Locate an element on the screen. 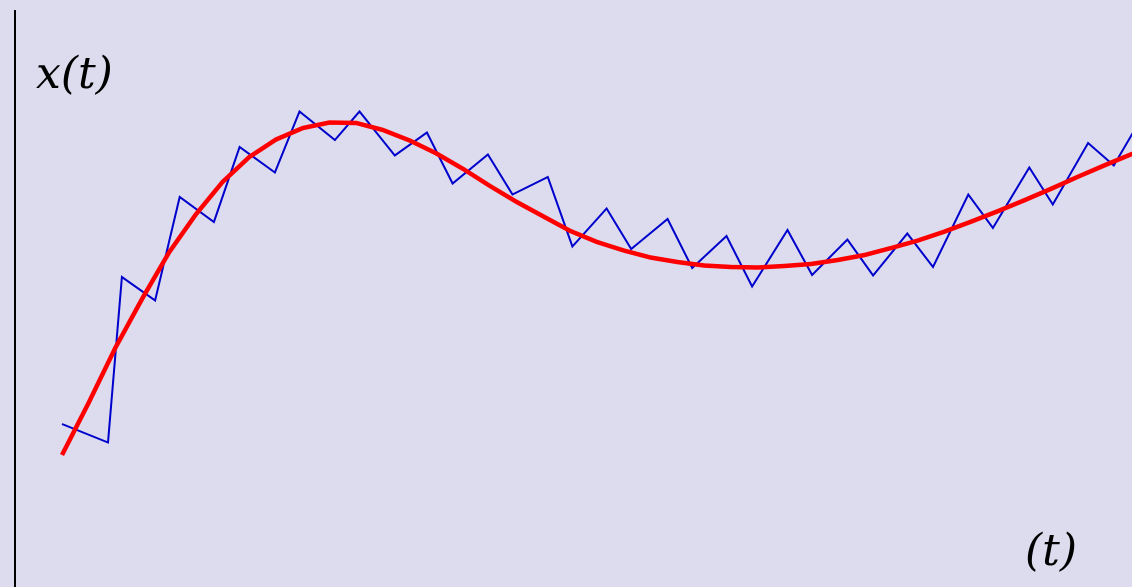  y-axis-label: x(t) is located at coordinates (74, 73).